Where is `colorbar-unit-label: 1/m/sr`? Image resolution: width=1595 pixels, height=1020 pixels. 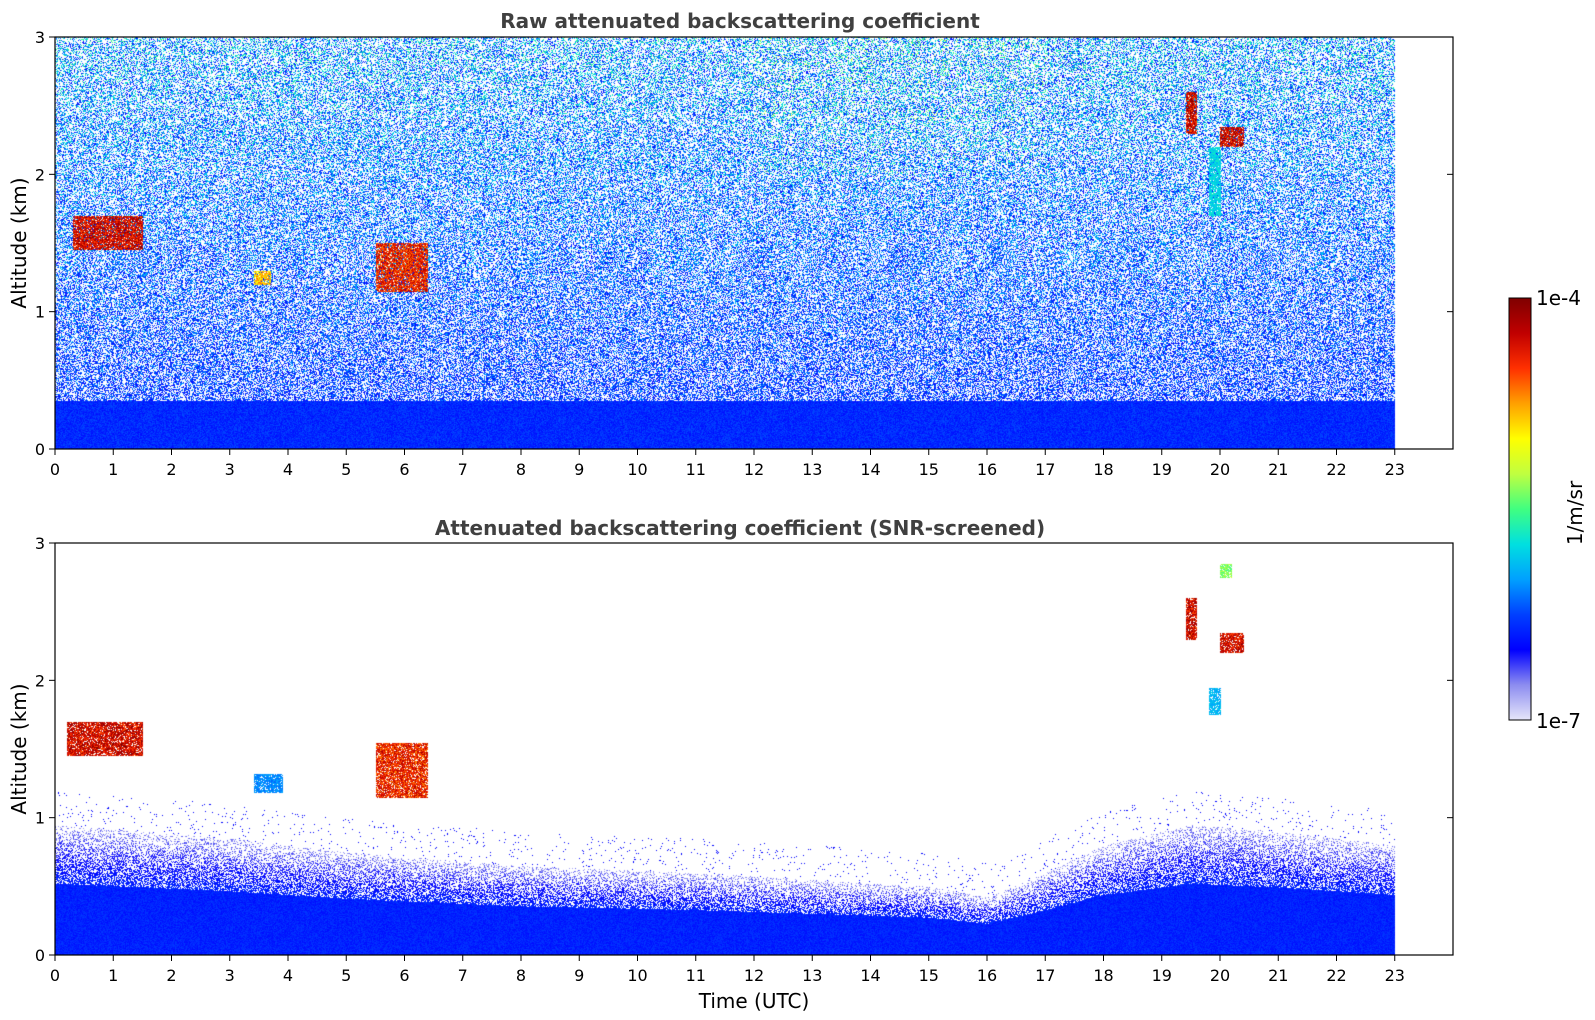
colorbar-unit-label: 1/m/sr is located at coordinates (1575, 512).